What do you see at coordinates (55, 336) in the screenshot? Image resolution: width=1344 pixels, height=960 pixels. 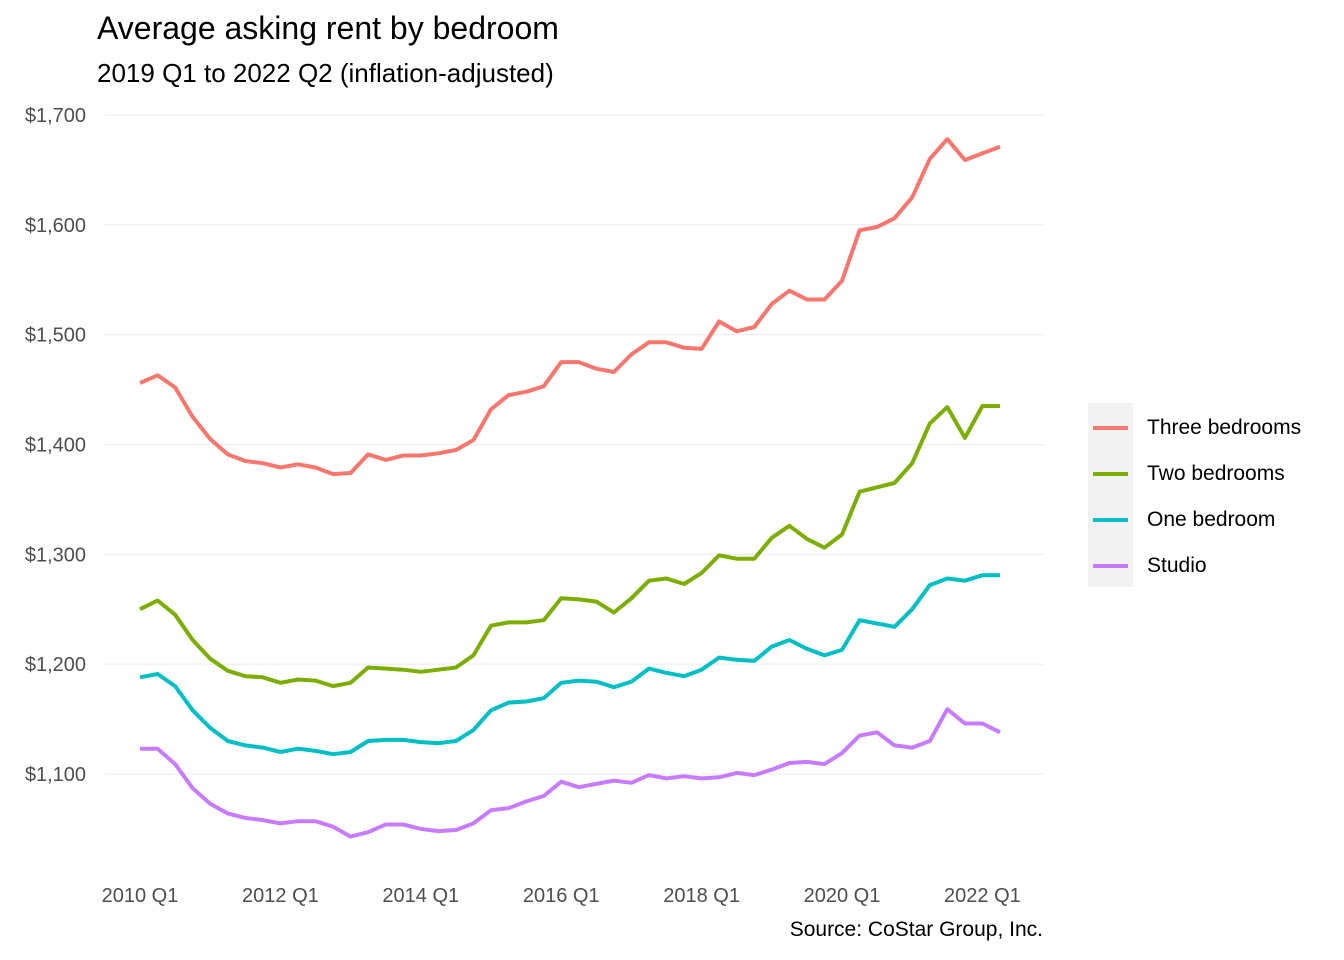 I see `y-tick-label: $1,500` at bounding box center [55, 336].